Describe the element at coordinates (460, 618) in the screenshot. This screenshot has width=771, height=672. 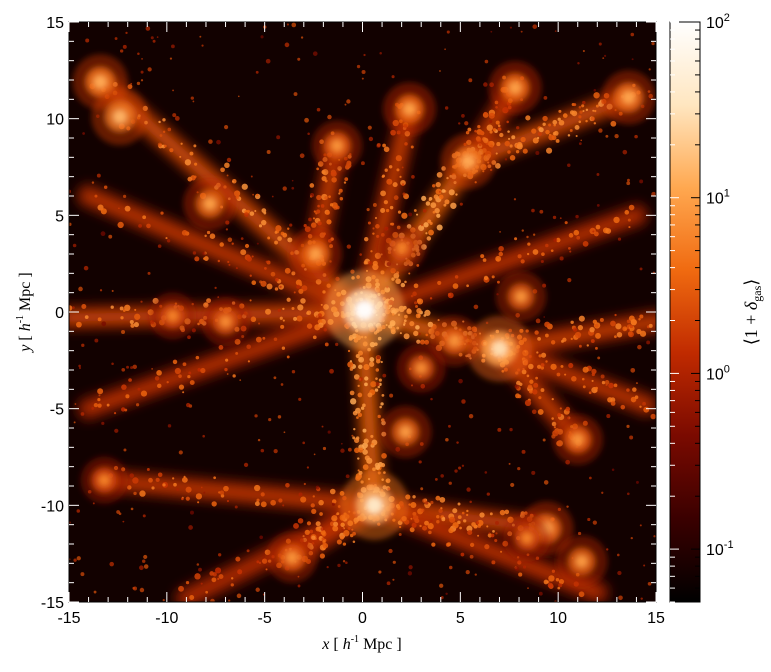
I see `x-tick-label: 5` at that location.